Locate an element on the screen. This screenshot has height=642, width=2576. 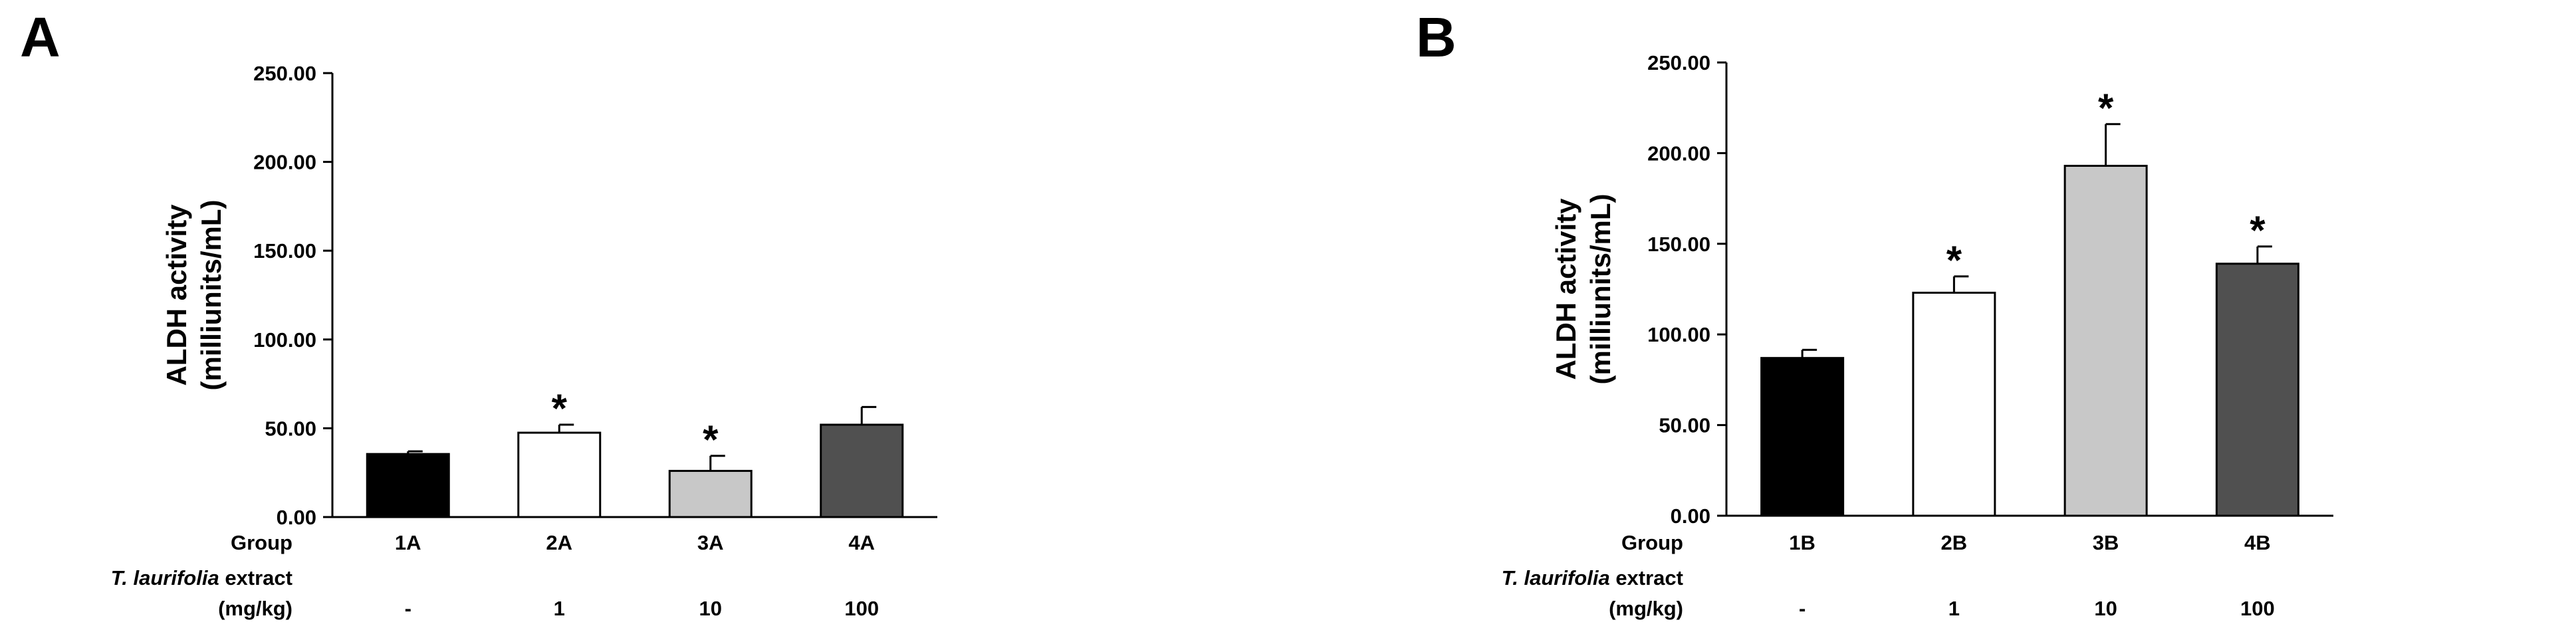
table-cell: 2B is located at coordinates (1954, 543).